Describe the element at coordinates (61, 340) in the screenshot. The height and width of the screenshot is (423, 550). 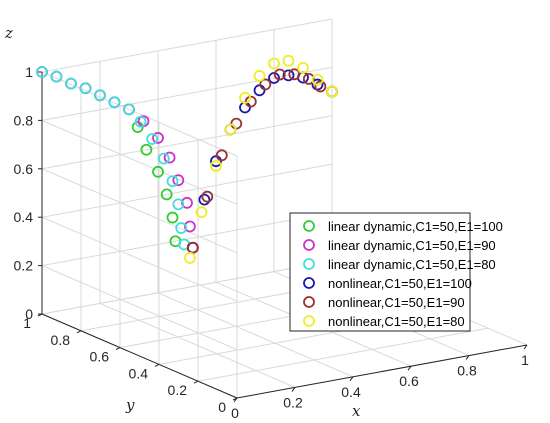
I see `y-tick-label: 0.8` at that location.